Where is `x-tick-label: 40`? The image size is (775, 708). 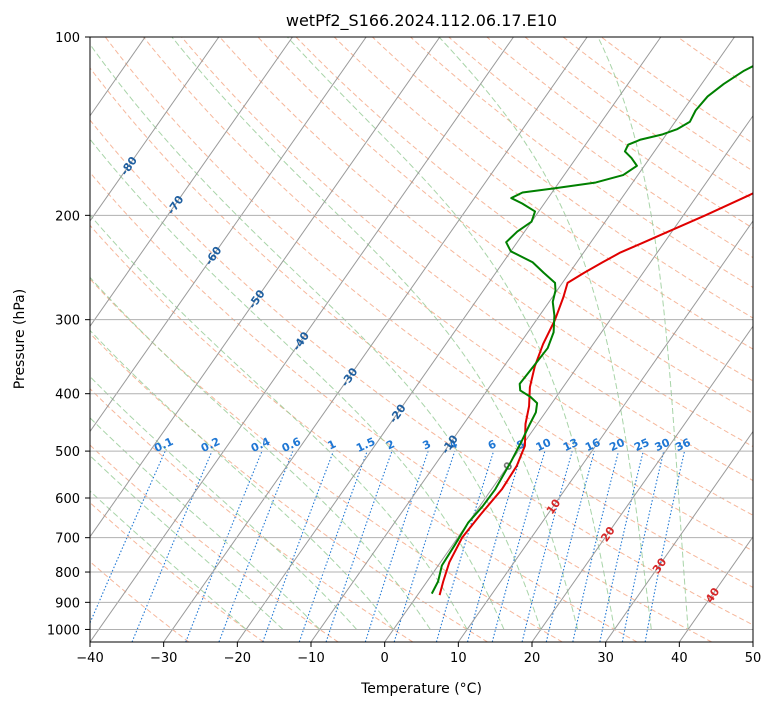
x-tick-label: 40 is located at coordinates (679, 658).